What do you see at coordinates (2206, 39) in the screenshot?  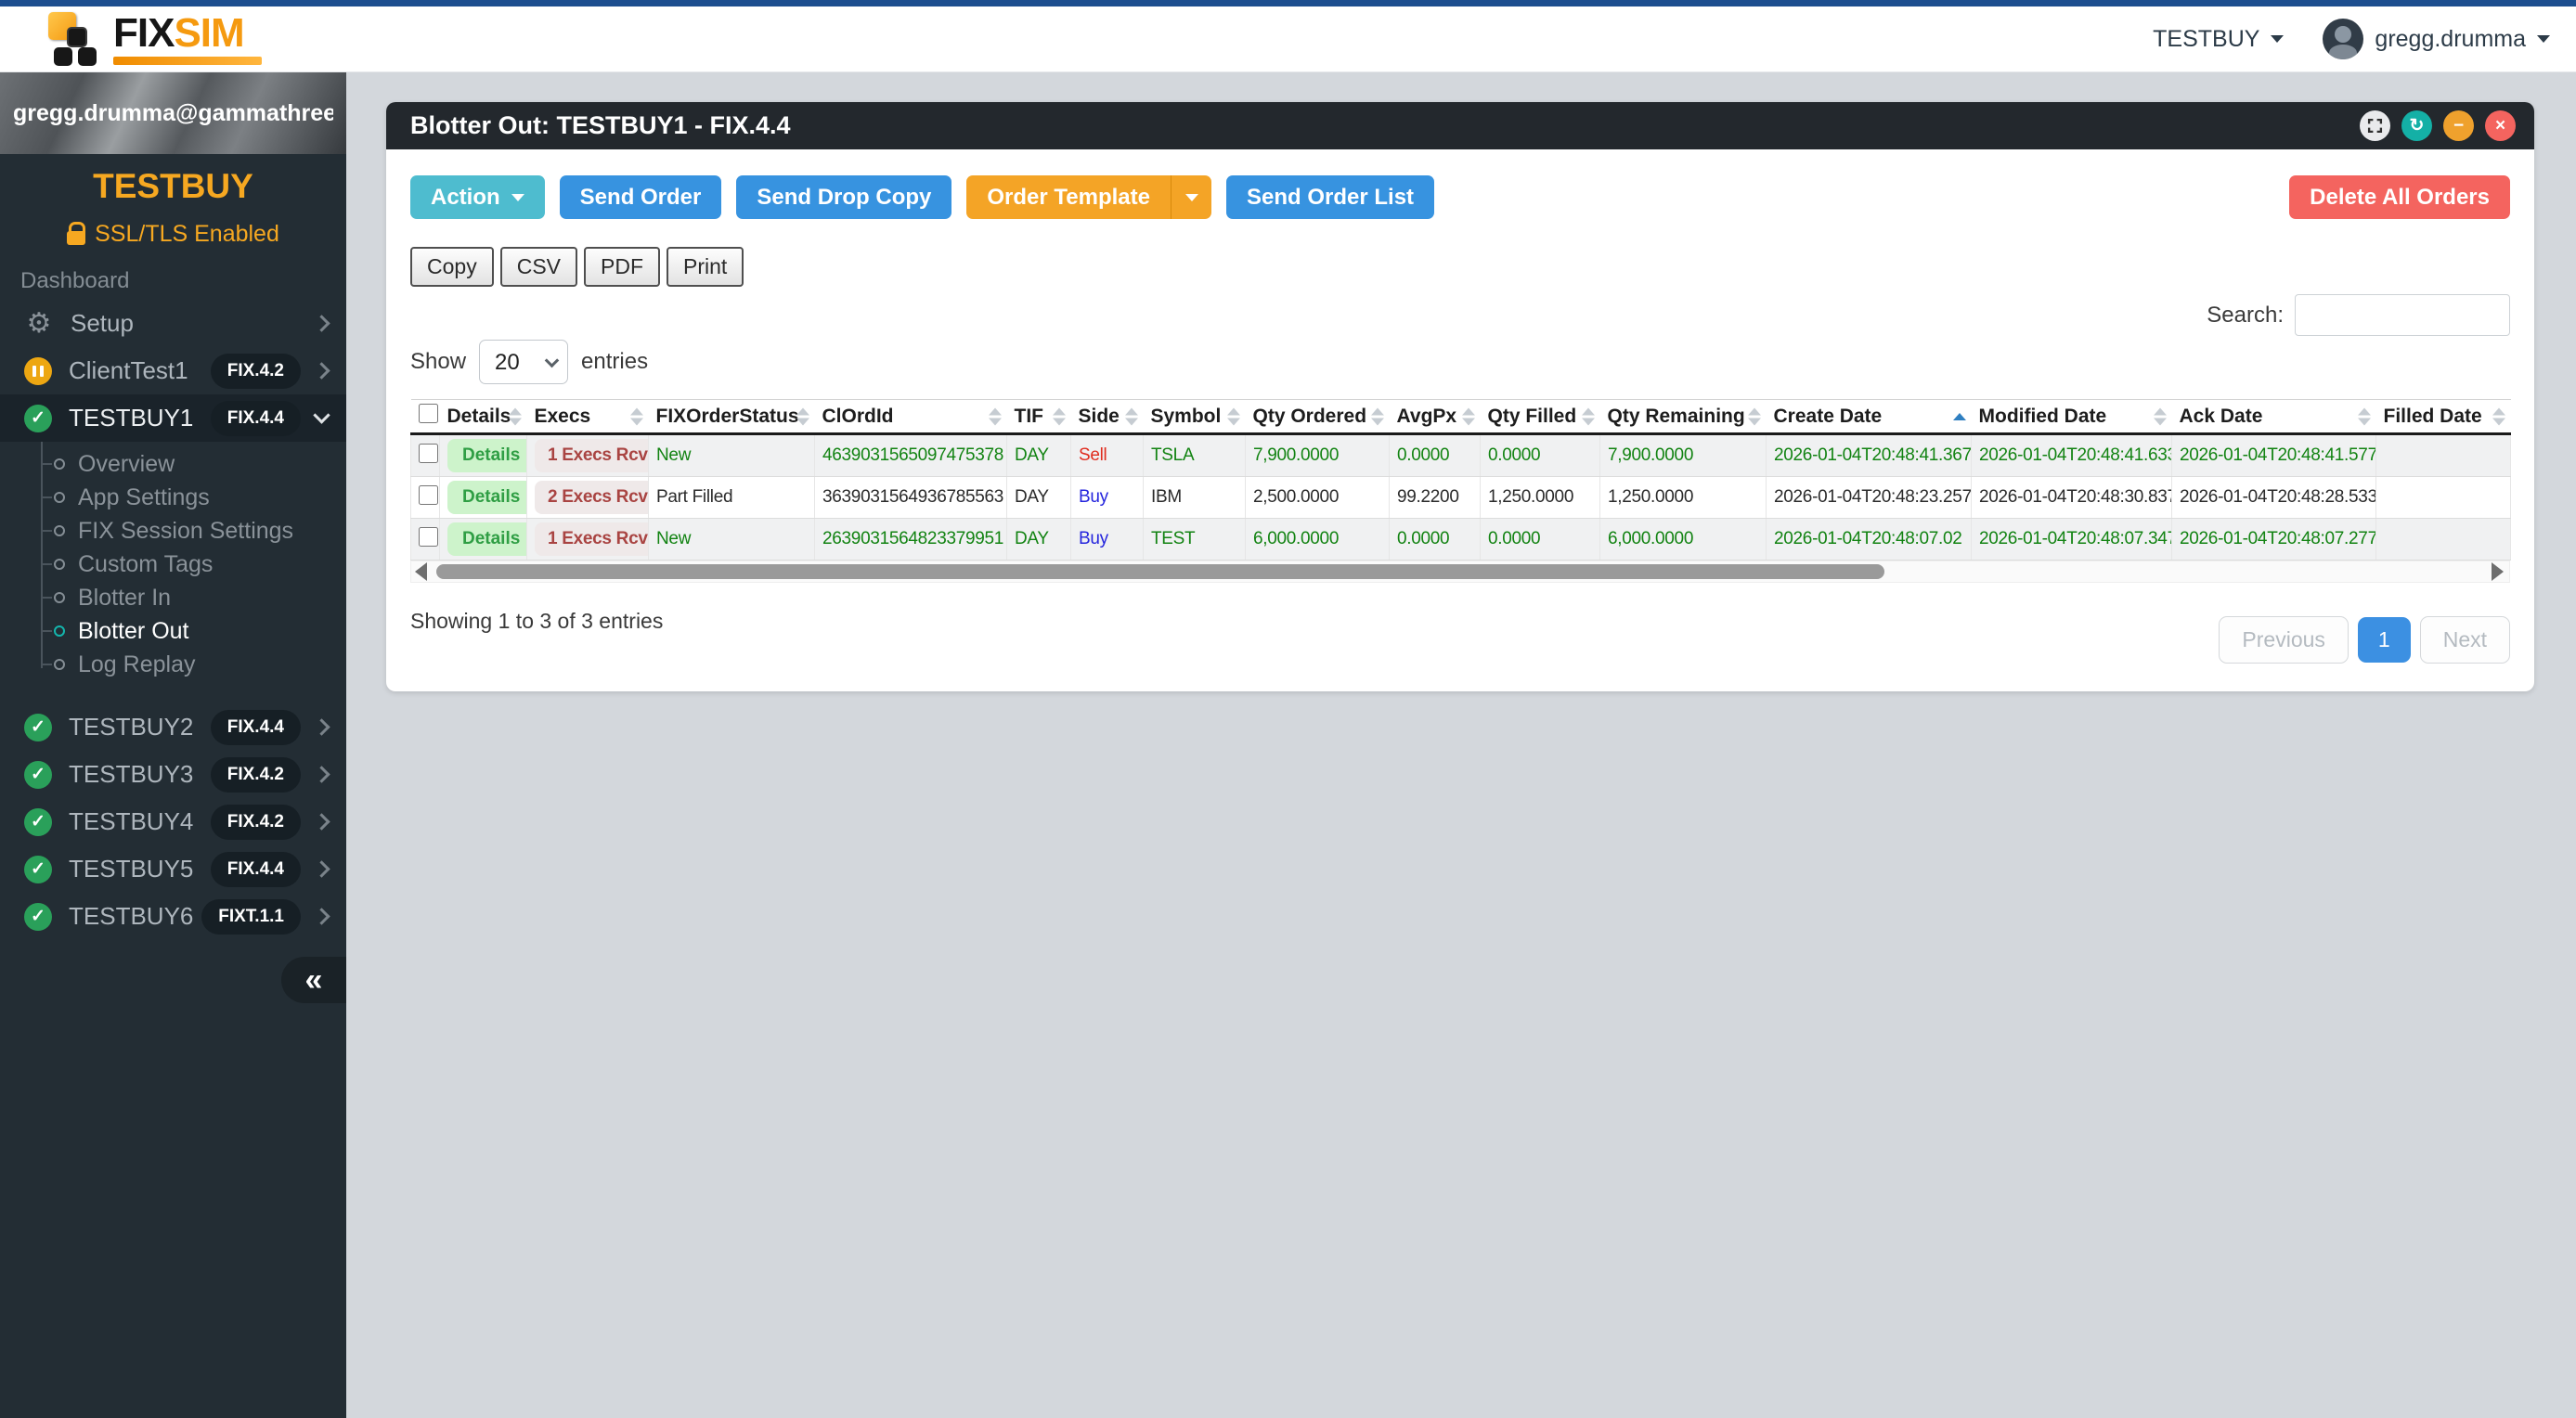 I see `session-dropdown-label: TESTBUY` at bounding box center [2206, 39].